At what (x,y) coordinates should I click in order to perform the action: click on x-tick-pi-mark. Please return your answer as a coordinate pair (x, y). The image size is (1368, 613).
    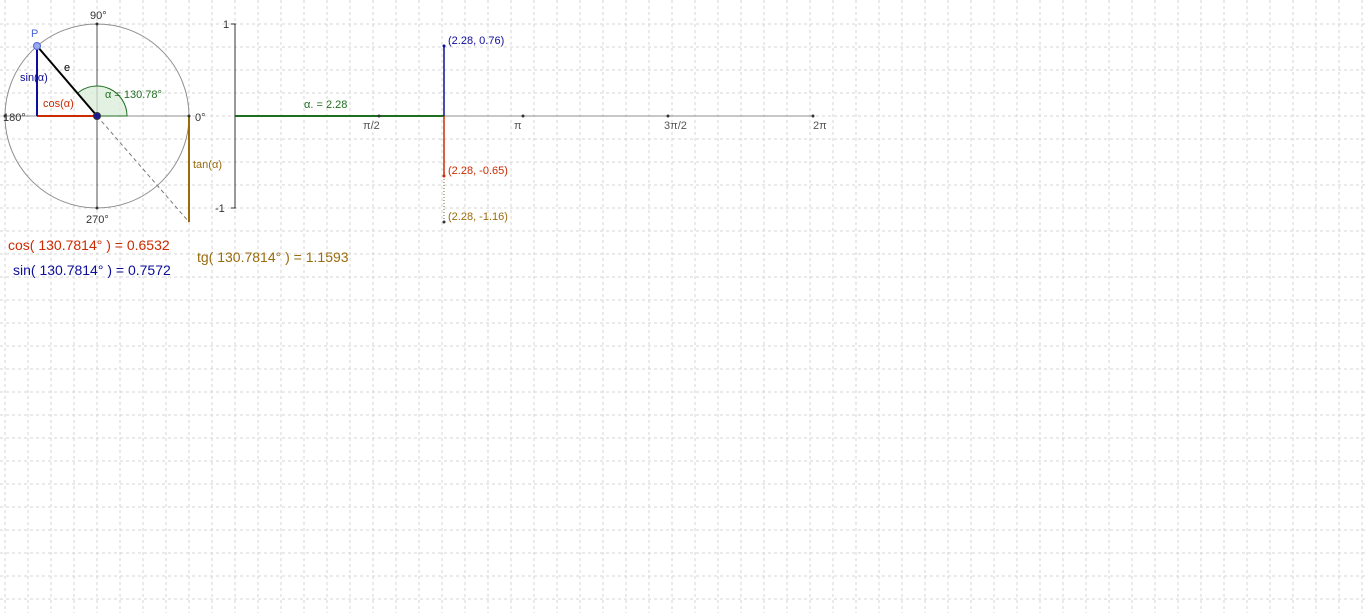
    Looking at the image, I should click on (523, 116).